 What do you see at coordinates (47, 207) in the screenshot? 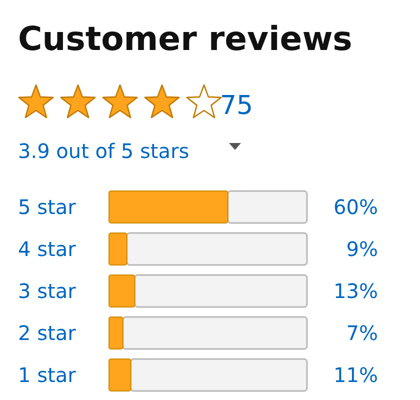
I see `y-tick-label: 5 star` at bounding box center [47, 207].